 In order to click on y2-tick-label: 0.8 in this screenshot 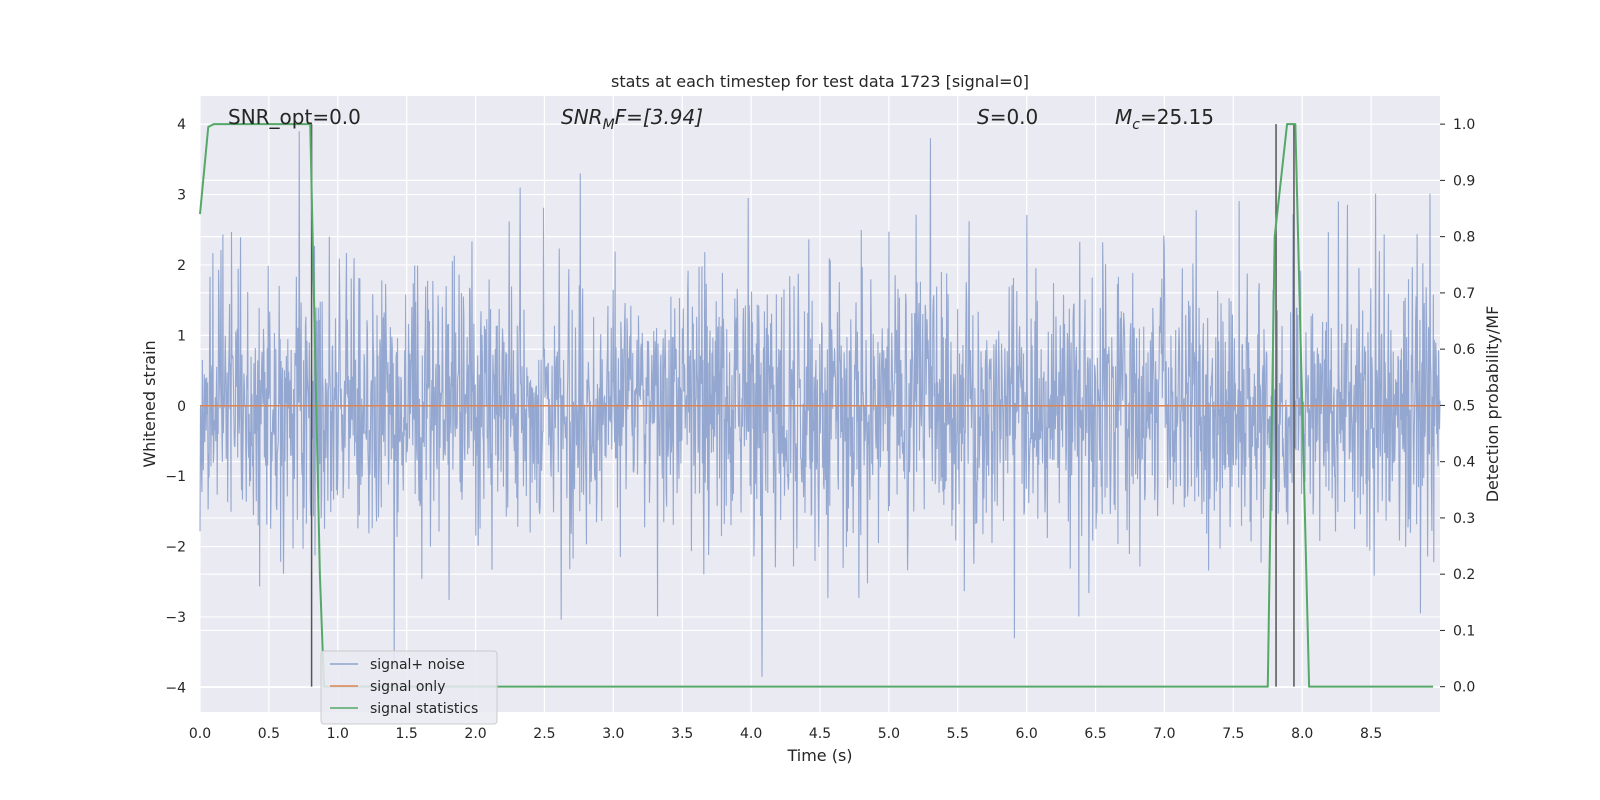, I will do `click(1464, 238)`.